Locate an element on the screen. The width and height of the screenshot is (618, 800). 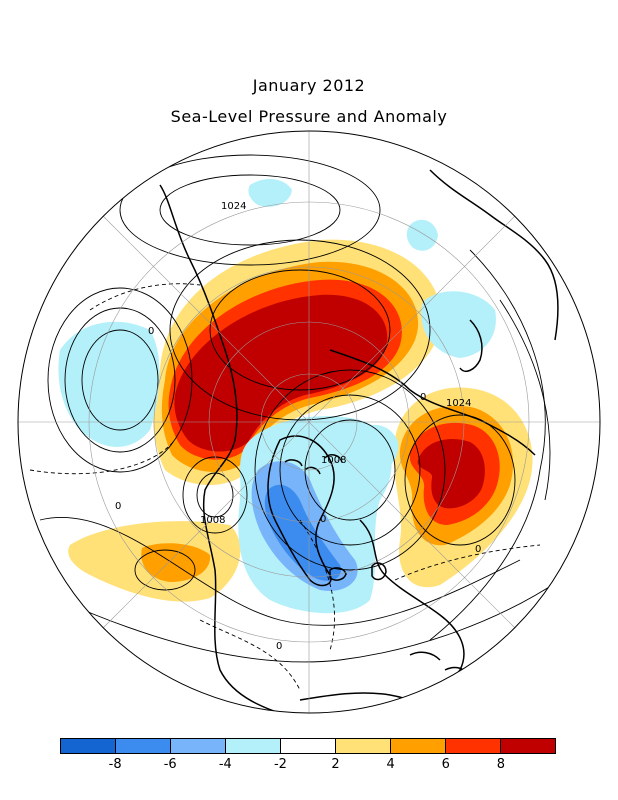
colorbar-tick-label: 4 is located at coordinates (390, 764).